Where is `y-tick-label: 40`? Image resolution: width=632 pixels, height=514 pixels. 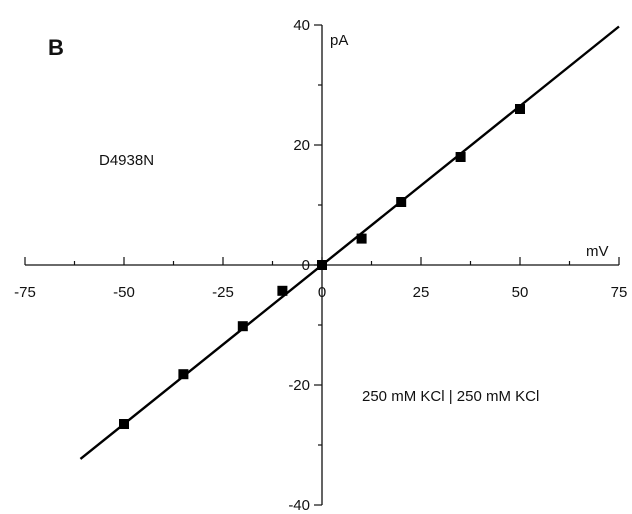 y-tick-label: 40 is located at coordinates (301, 25).